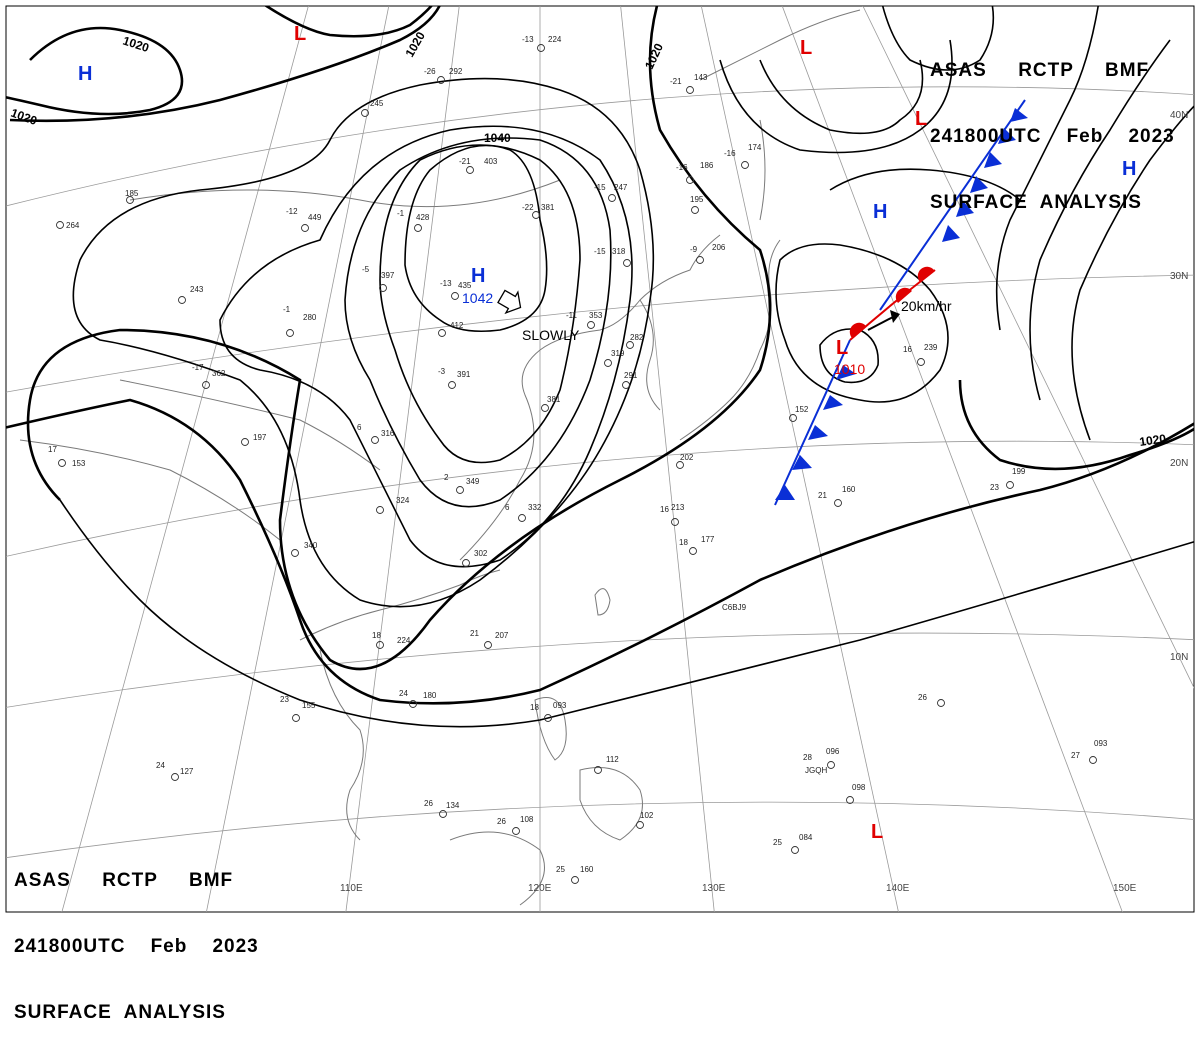 This screenshot has height=1046, width=1200. What do you see at coordinates (880, 212) in the screenshot?
I see `high-center-ne: H` at bounding box center [880, 212].